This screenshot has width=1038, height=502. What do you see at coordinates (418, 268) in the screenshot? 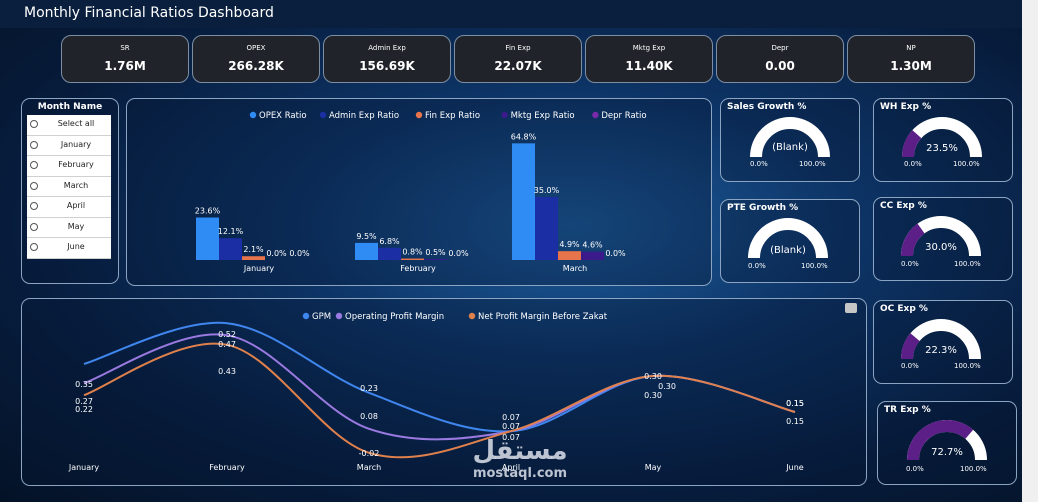
I see `x-axis-tick-label: February` at bounding box center [418, 268].